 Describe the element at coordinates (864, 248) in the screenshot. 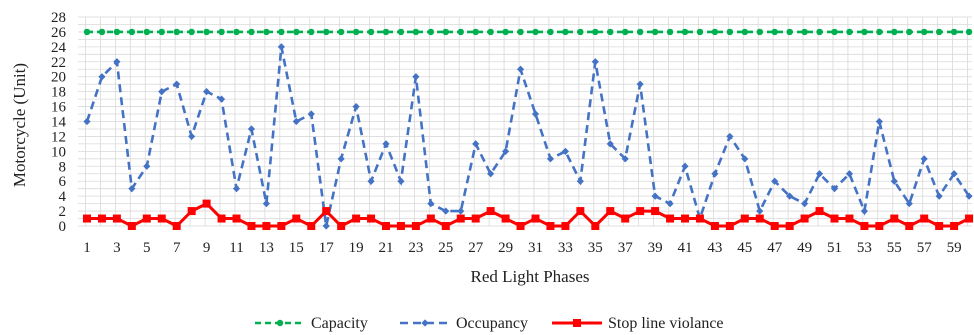

I see `x-tick-label: 53` at that location.